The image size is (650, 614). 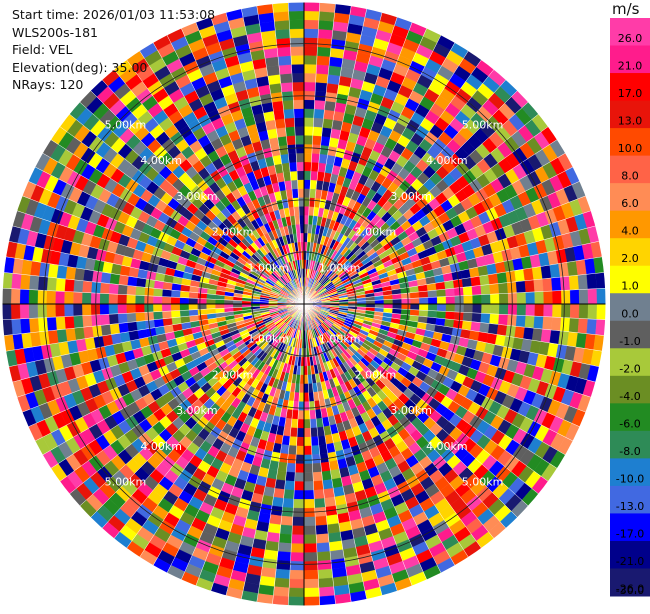 What do you see at coordinates (630, 258) in the screenshot?
I see `colorbar-tick-label: 2.0` at bounding box center [630, 258].